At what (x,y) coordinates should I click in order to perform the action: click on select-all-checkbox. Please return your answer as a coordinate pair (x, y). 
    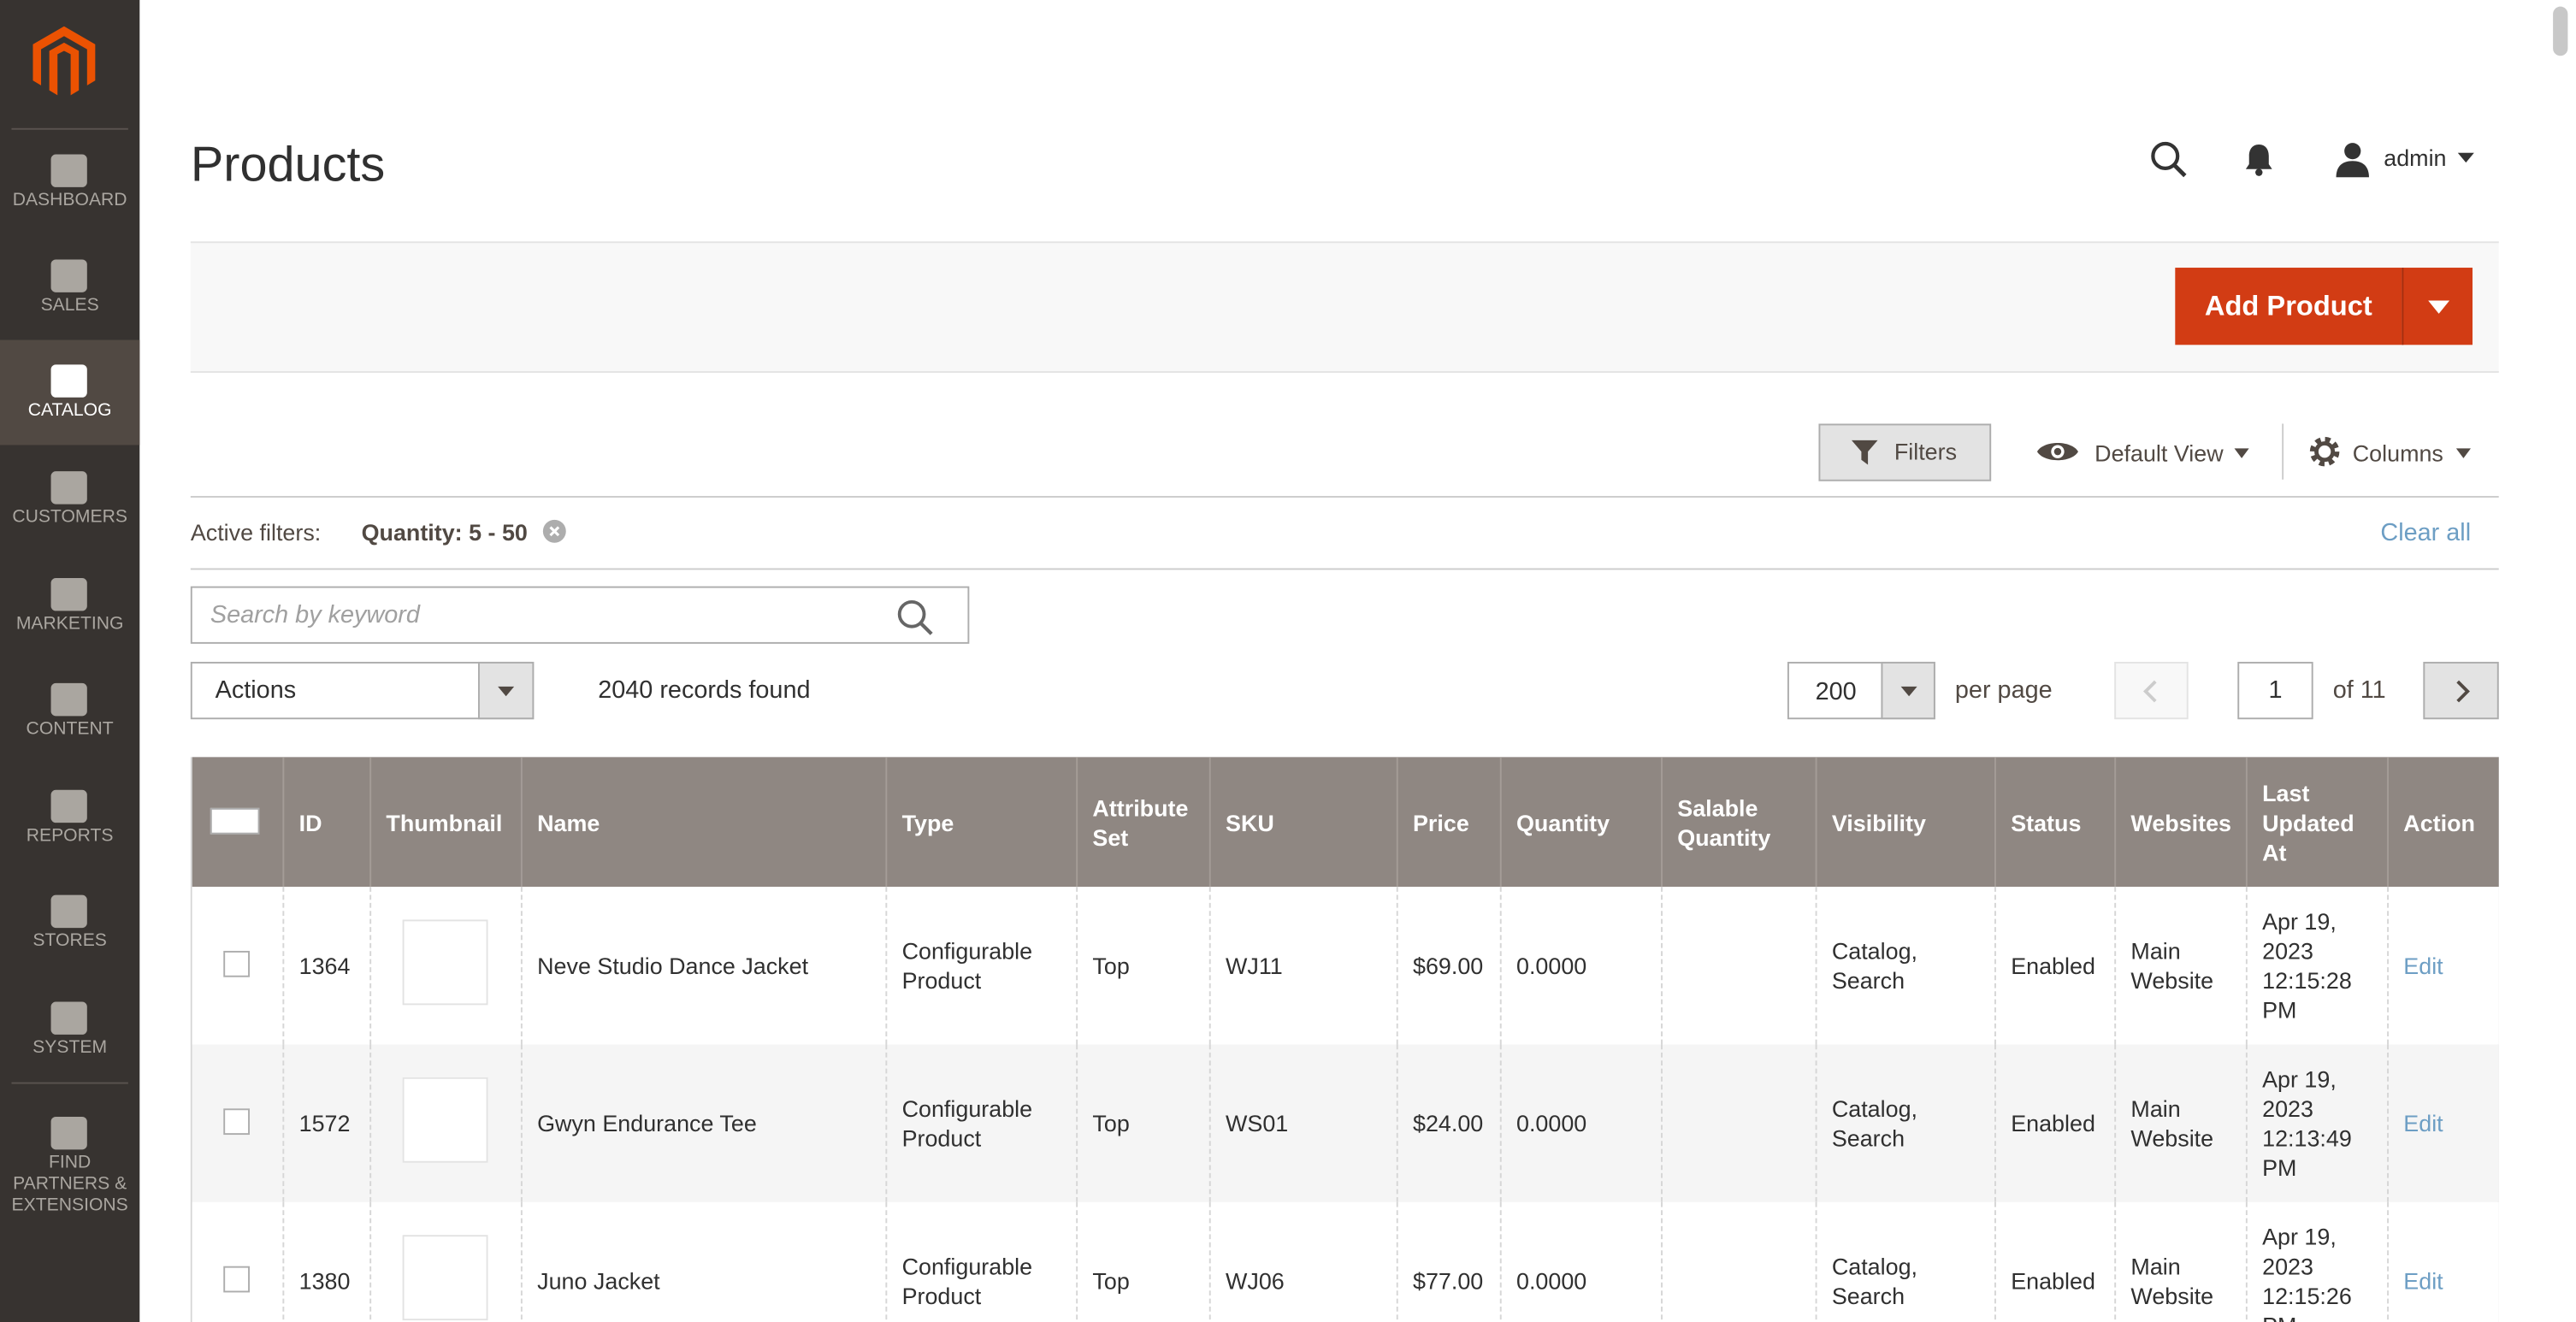
    Looking at the image, I should click on (235, 821).